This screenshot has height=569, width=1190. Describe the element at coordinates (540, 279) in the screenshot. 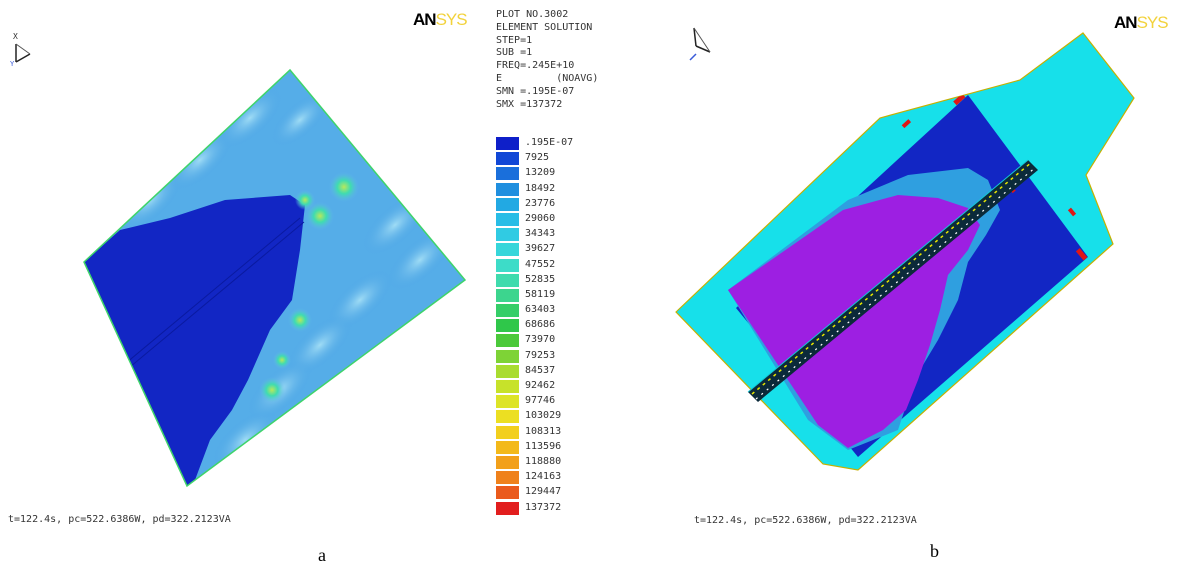

I see `legend-label: 52835` at that location.